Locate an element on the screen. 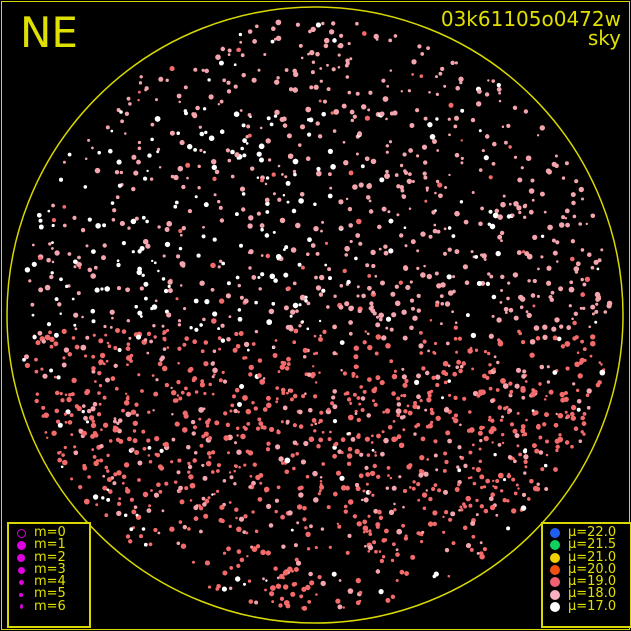 The width and height of the screenshot is (631, 631). sky-brightness-legend-item: μ=21.5 is located at coordinates (586, 544).